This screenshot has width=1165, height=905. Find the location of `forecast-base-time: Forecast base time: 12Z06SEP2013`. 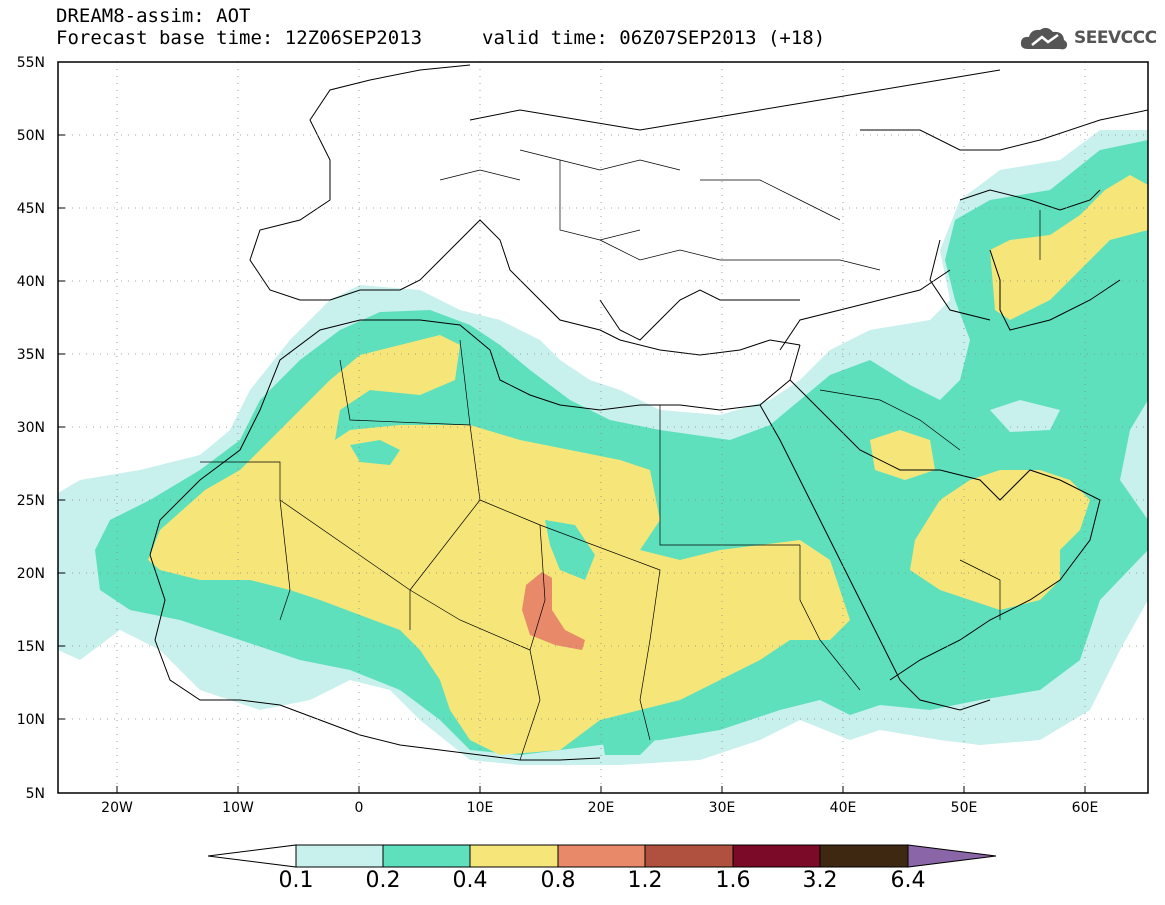

forecast-base-time: Forecast base time: 12Z06SEP2013 is located at coordinates (239, 38).